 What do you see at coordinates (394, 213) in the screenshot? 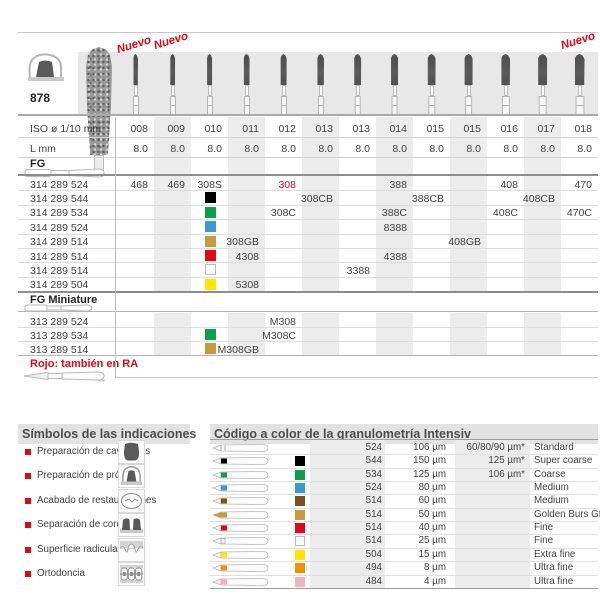
I see `bur-ref-cell: 388C` at bounding box center [394, 213].